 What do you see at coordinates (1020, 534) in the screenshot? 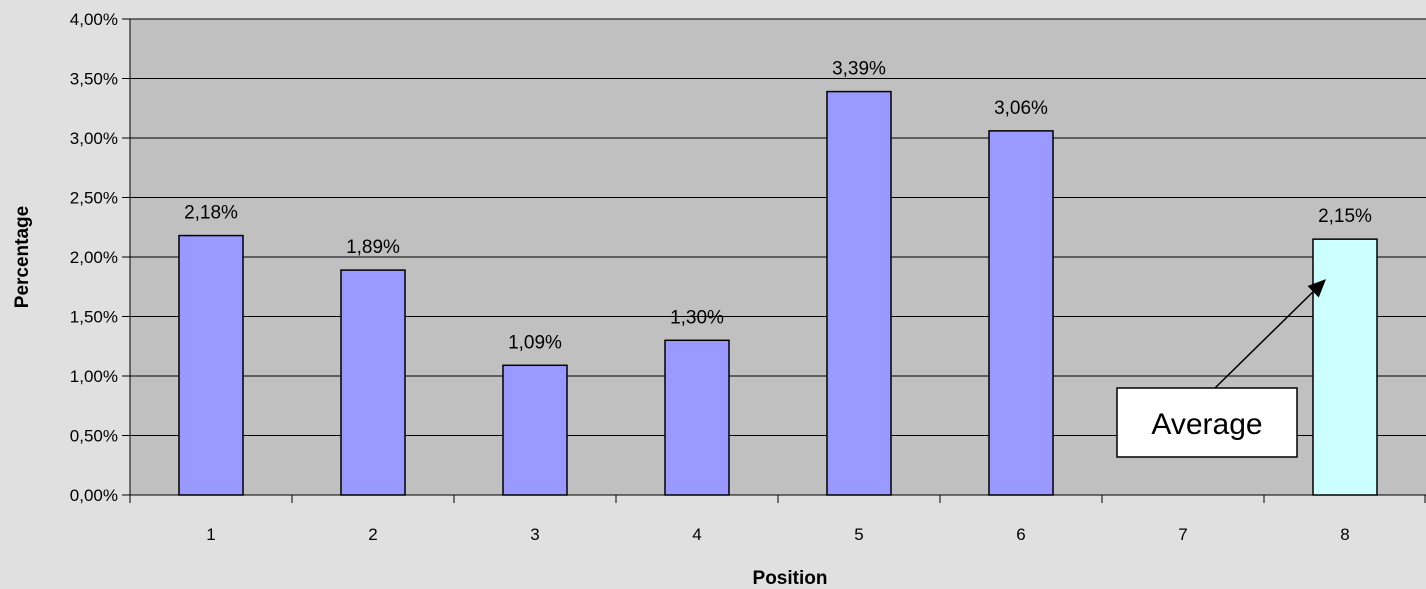
I see `x-tick-label: 6` at bounding box center [1020, 534].